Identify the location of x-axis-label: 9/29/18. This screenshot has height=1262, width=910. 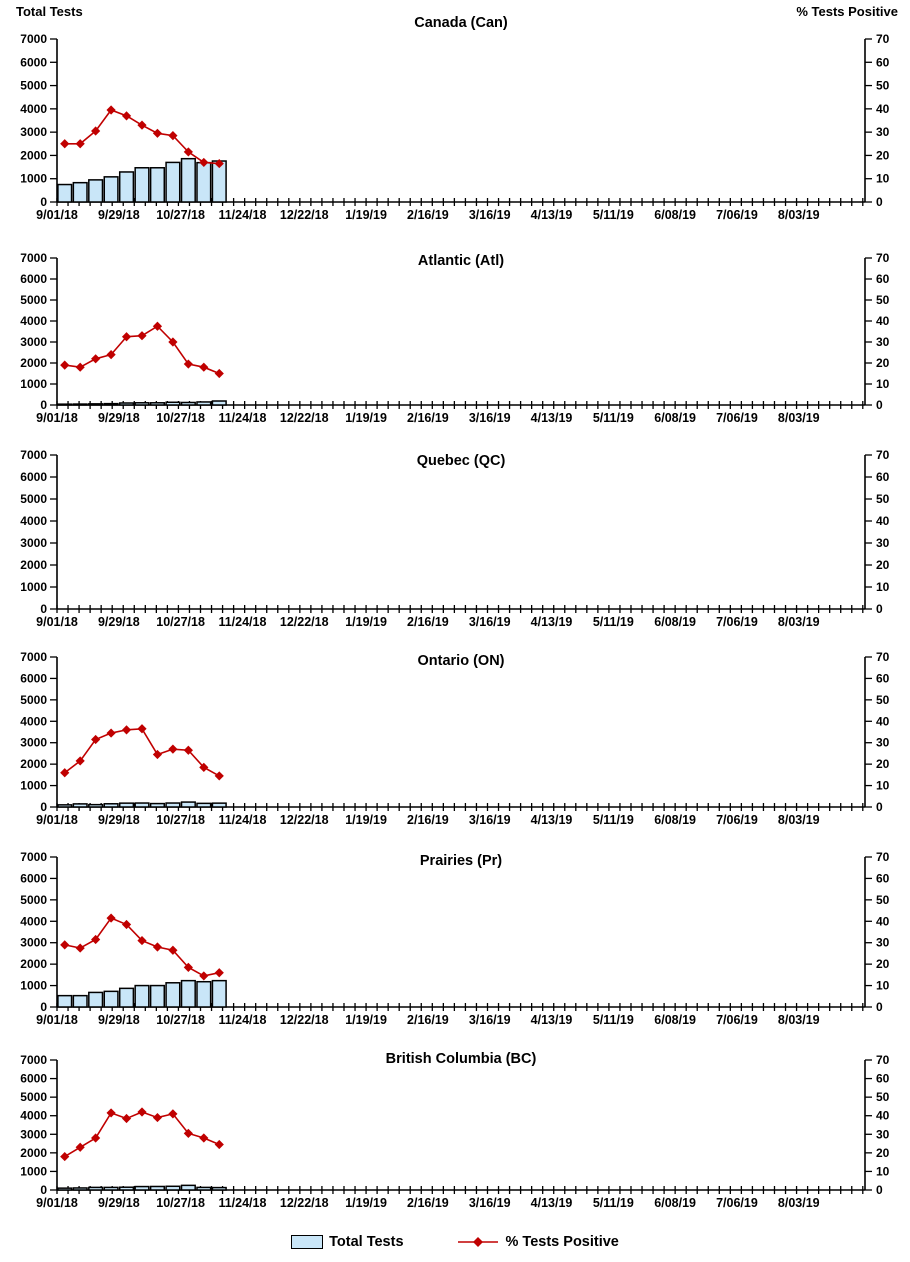
(119, 1203).